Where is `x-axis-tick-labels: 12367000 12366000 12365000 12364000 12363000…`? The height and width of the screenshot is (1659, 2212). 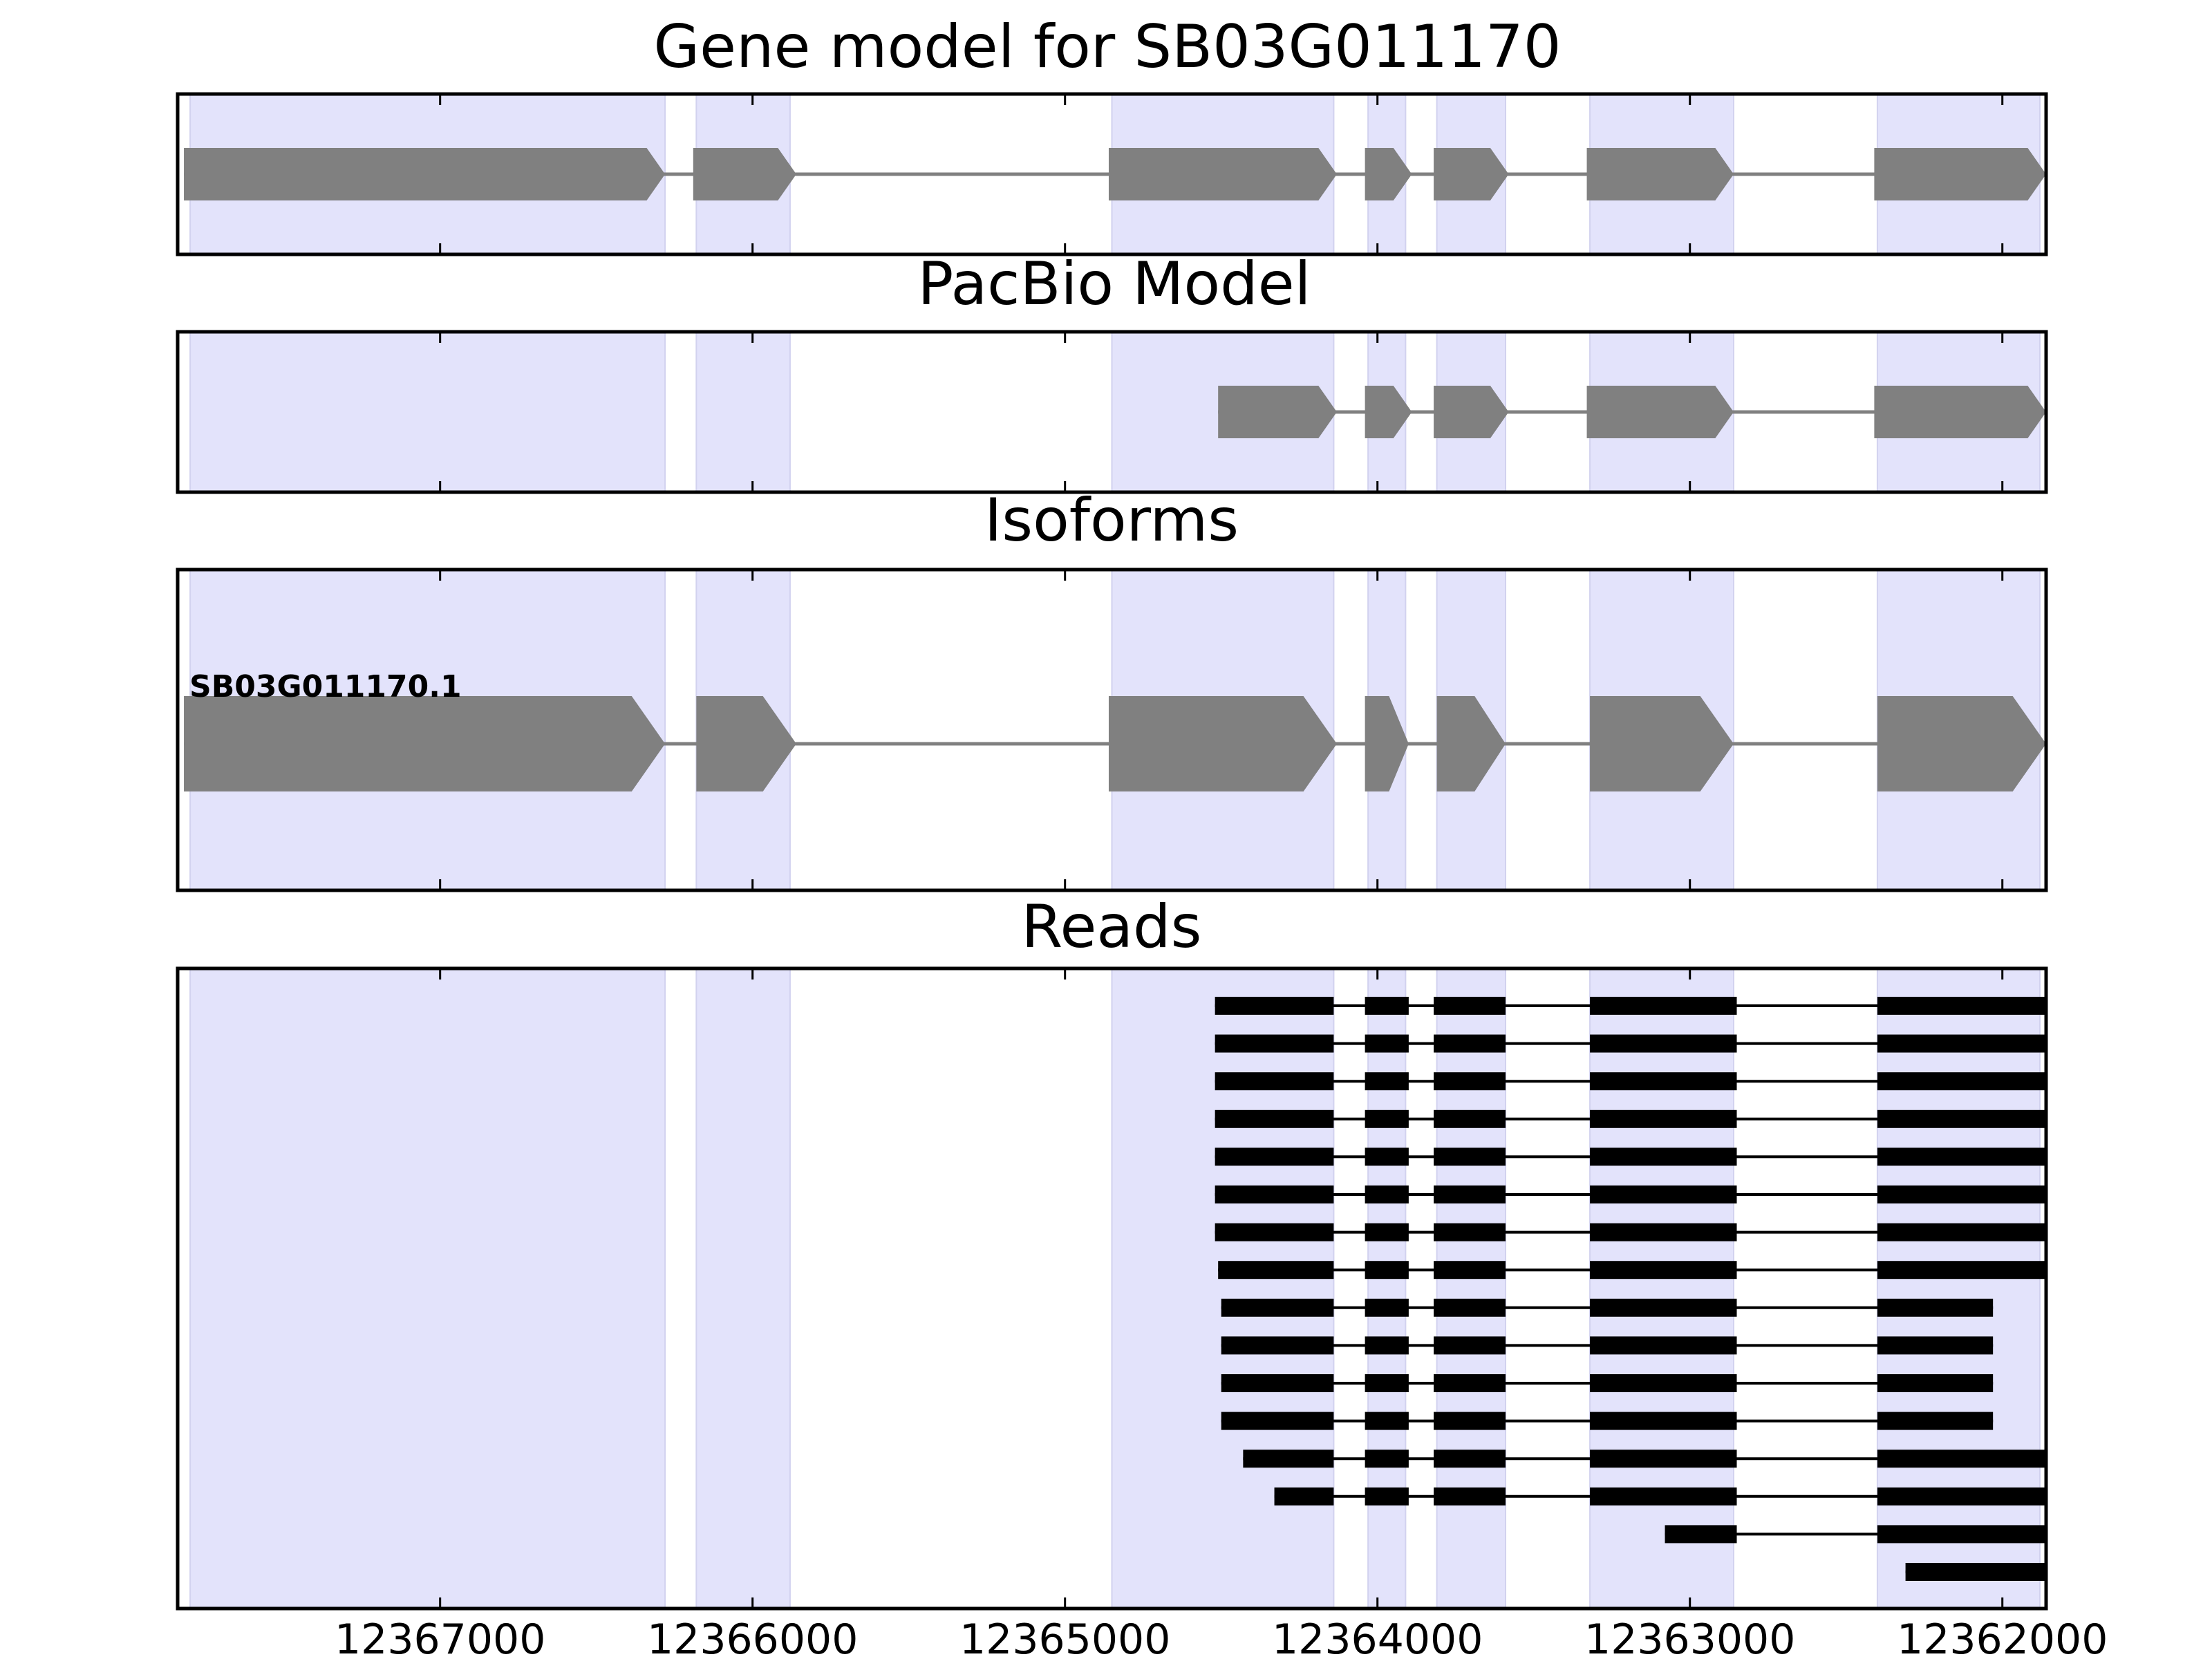 x-axis-tick-labels: 12367000 12366000 12365000 12364000 12363000… is located at coordinates (1221, 1637).